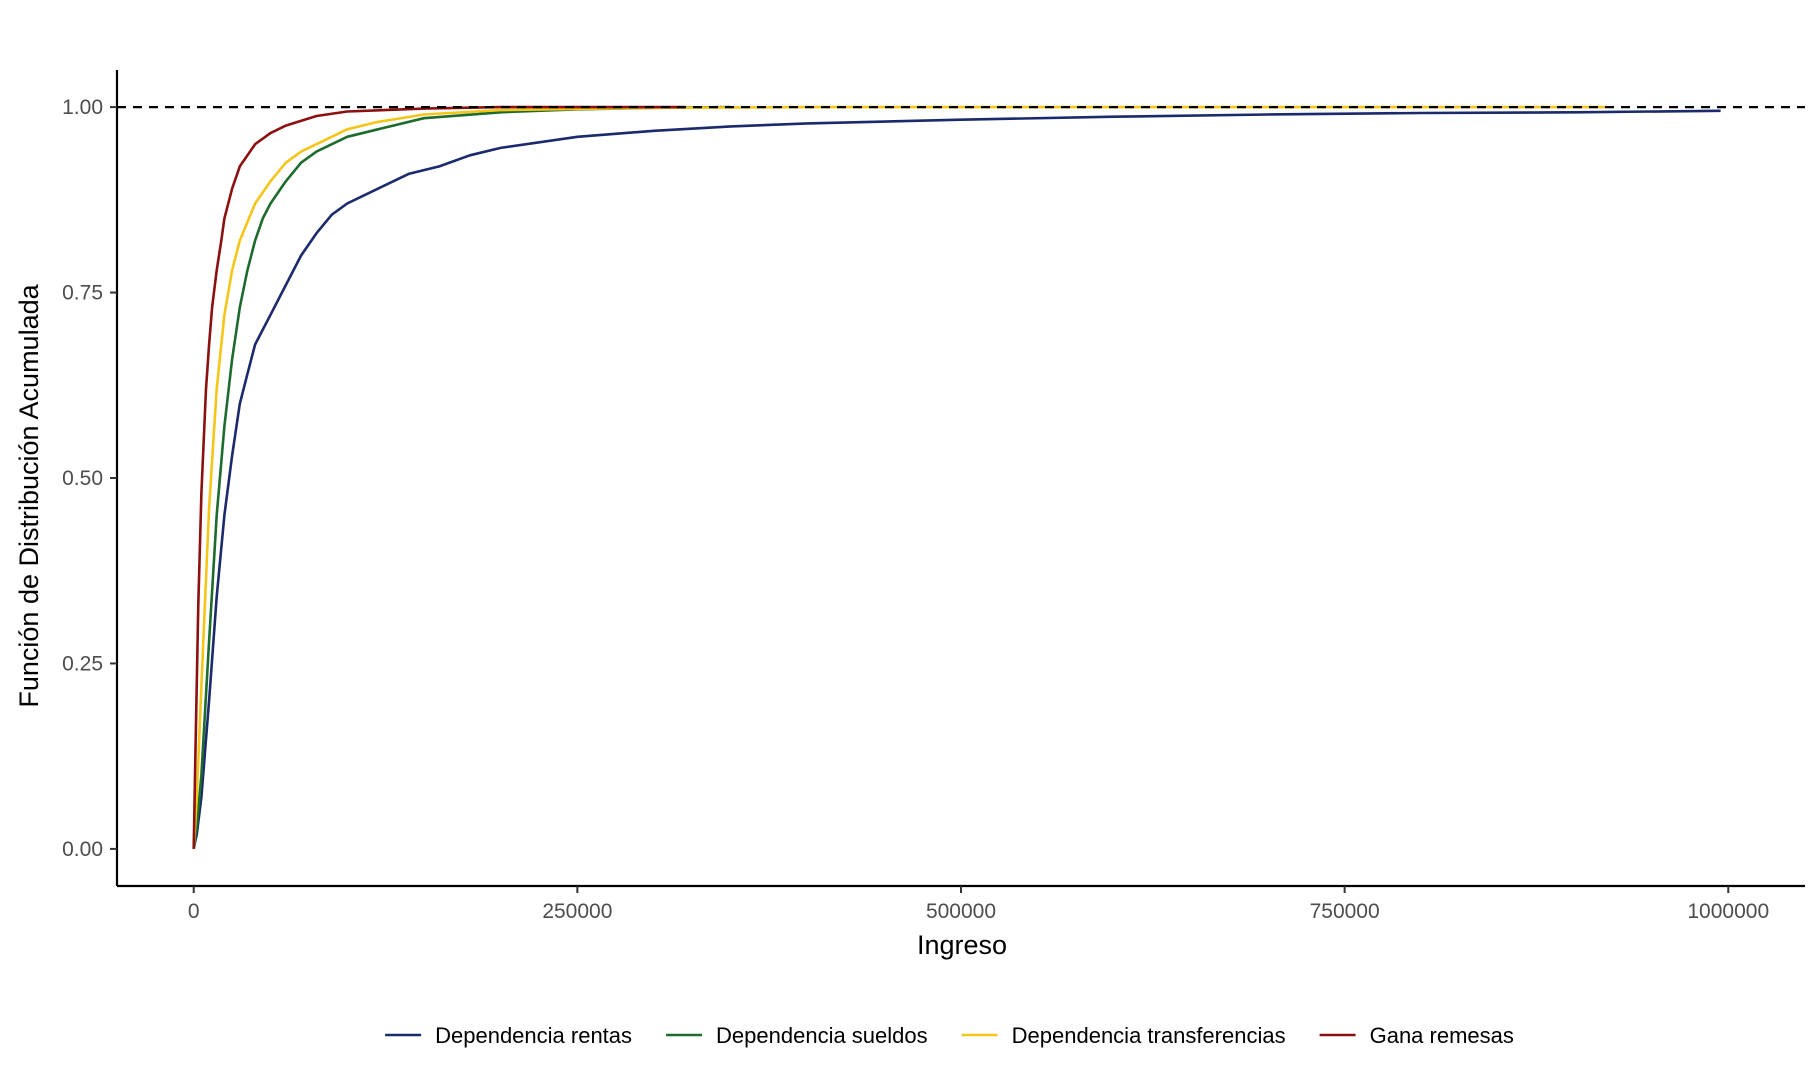 The height and width of the screenshot is (1091, 1819). I want to click on y-axis-title: Función de Distribución Acumulada, so click(29, 495).